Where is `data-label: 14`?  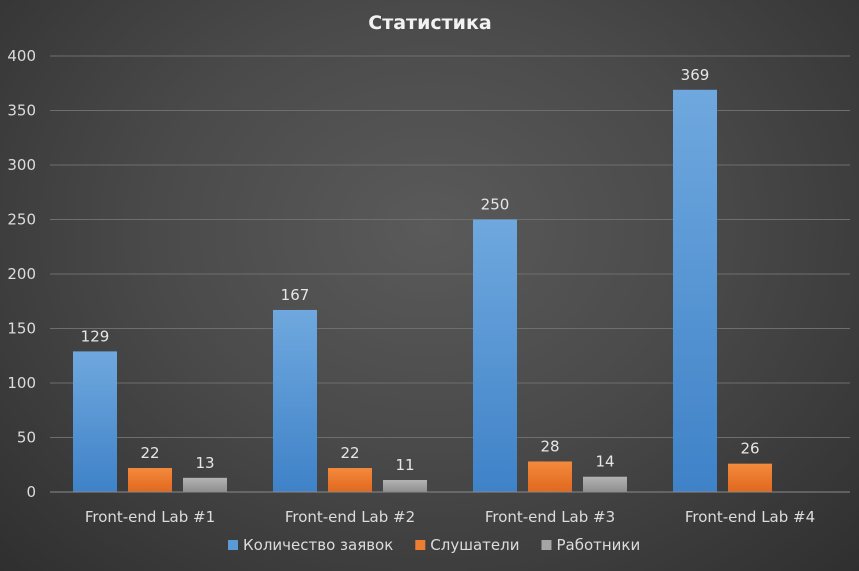 data-label: 14 is located at coordinates (604, 462).